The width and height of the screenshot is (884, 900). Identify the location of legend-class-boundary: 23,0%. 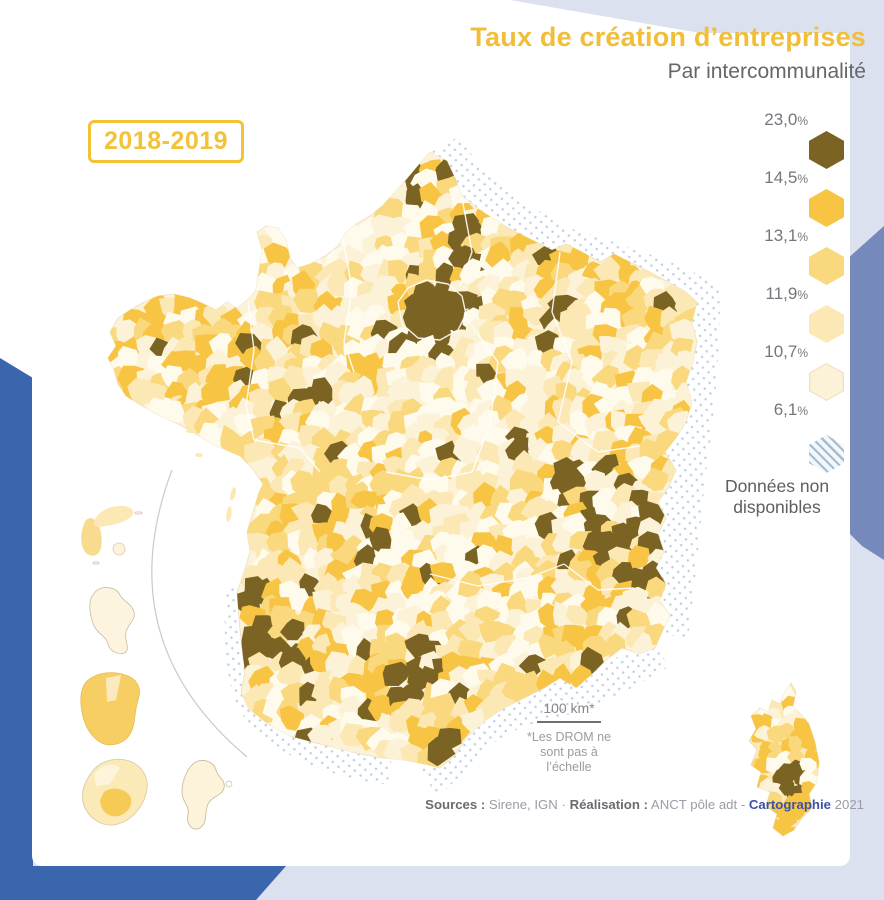
(786, 119).